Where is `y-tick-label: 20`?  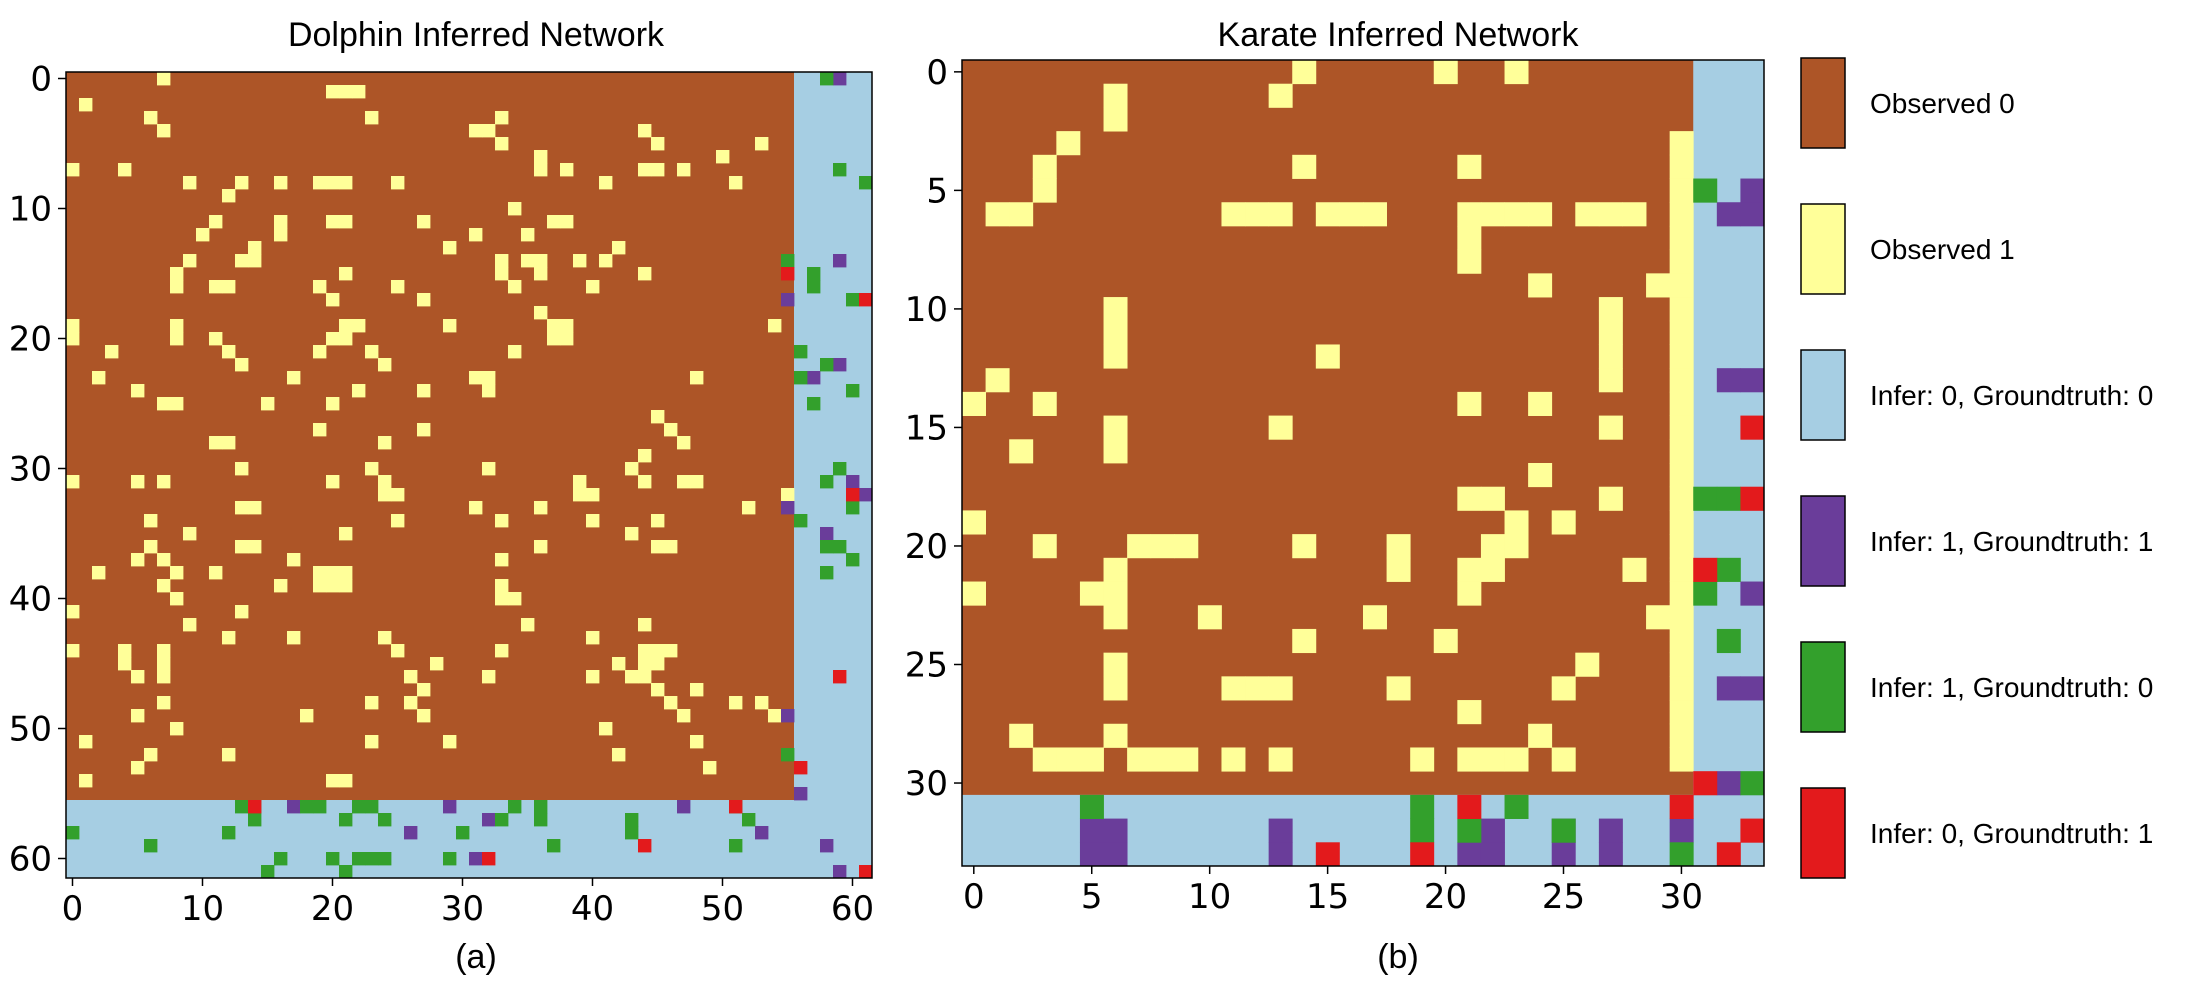
y-tick-label: 20 is located at coordinates (926, 547).